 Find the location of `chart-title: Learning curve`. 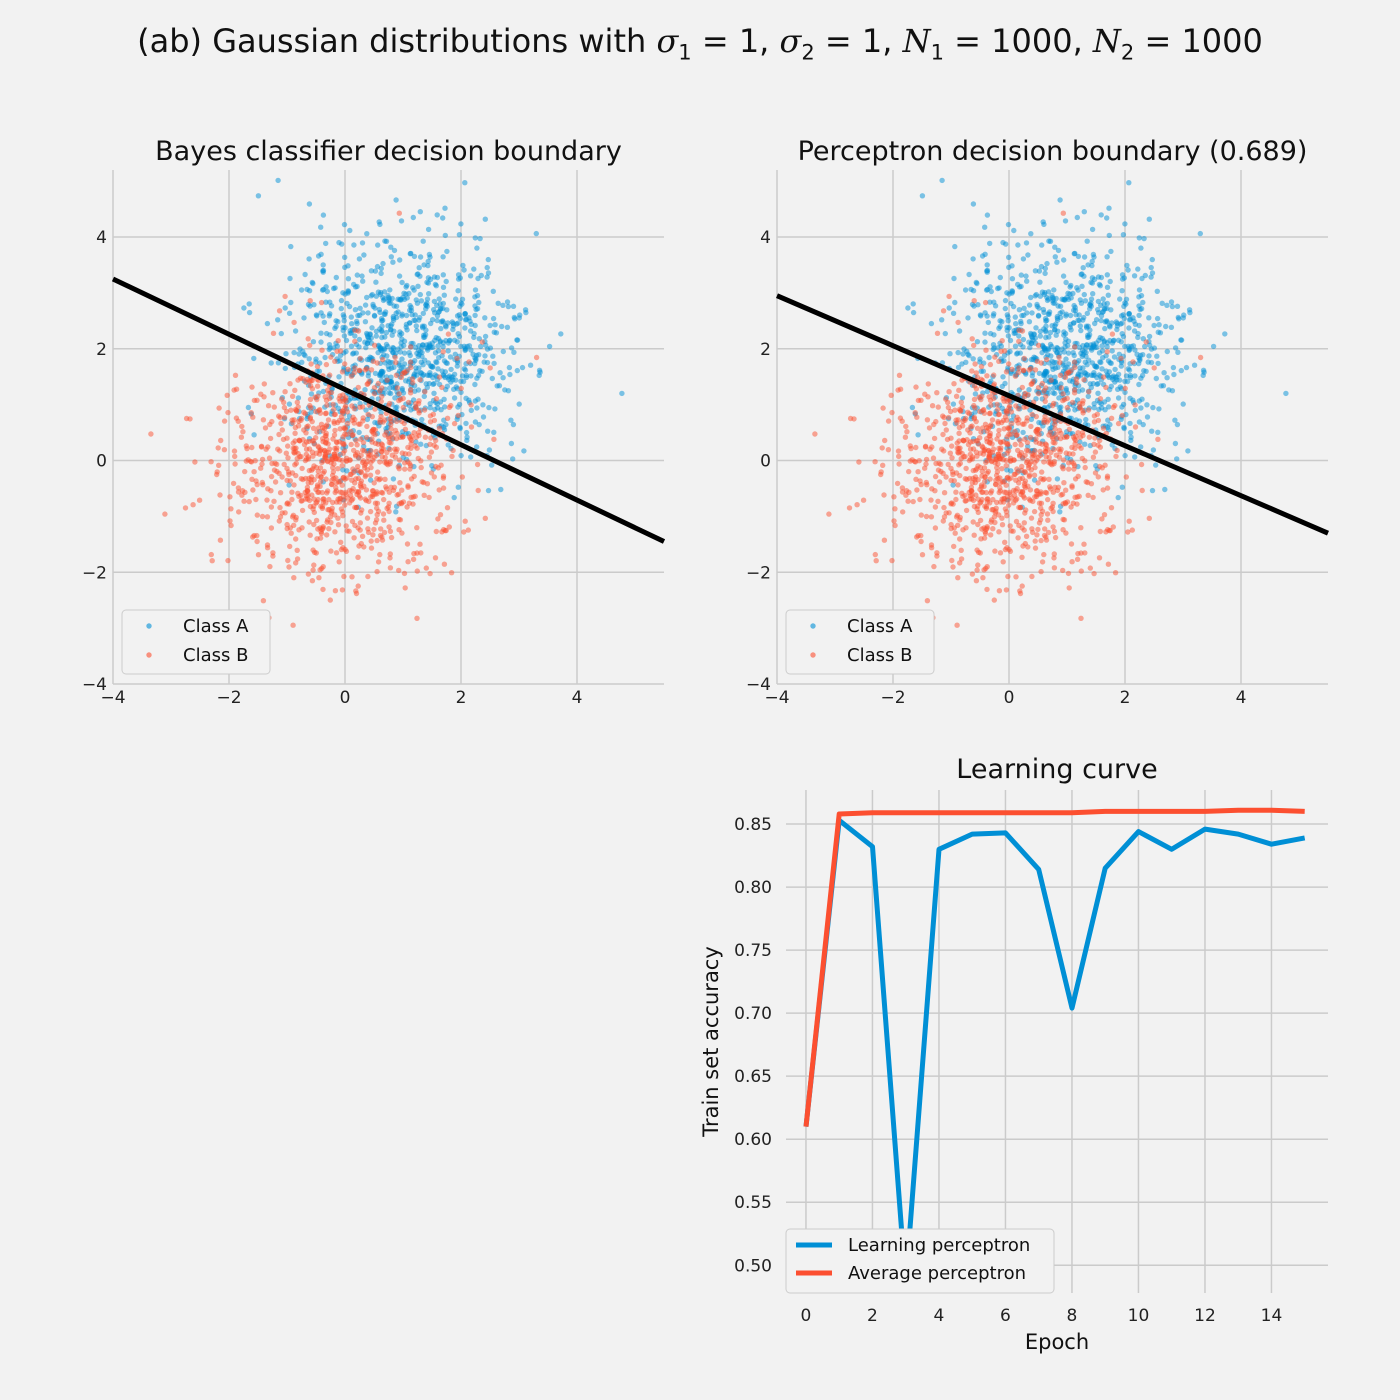

chart-title: Learning curve is located at coordinates (1056, 769).